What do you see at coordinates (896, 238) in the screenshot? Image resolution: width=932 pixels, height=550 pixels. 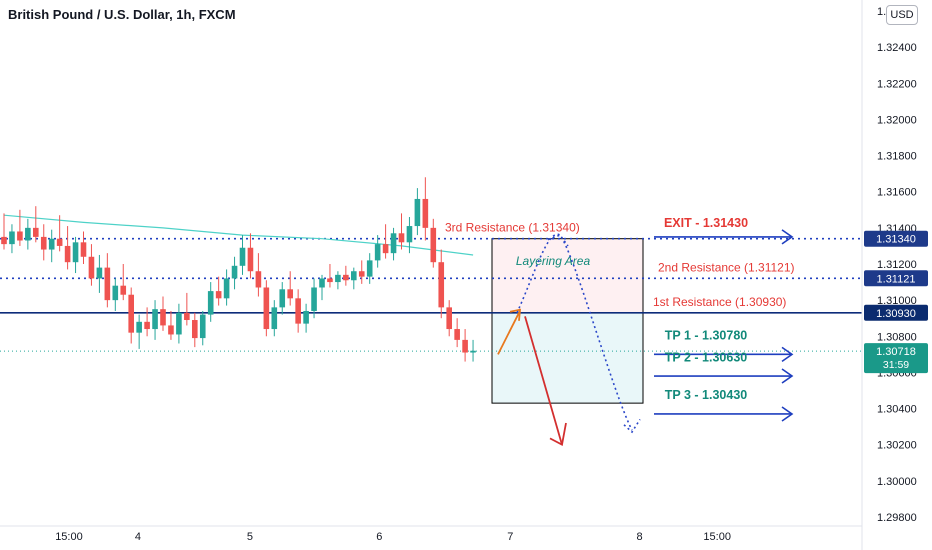 I see `tag-r3` at bounding box center [896, 238].